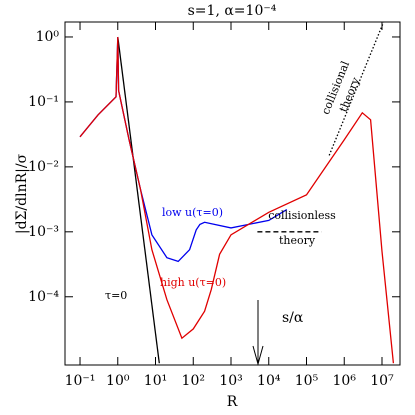 Image resolution: width=415 pixels, height=415 pixels. I want to click on y-tick-label: 10⁻⁴, so click(43, 297).